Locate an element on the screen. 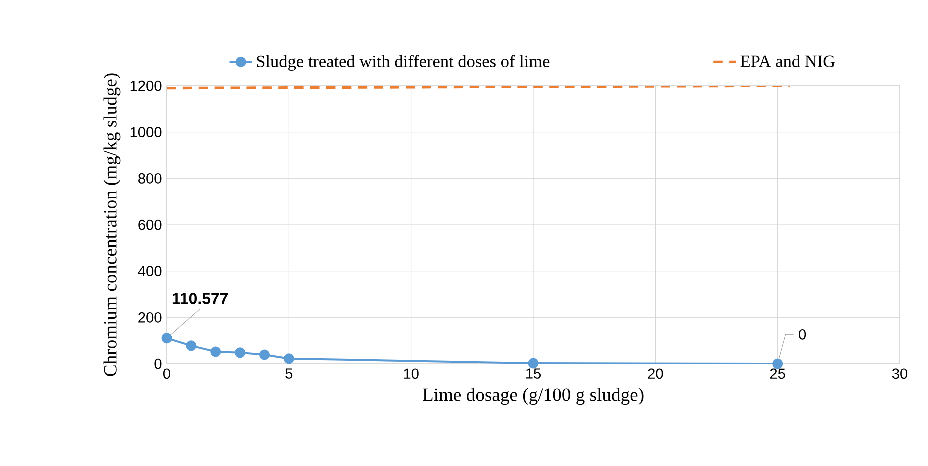  y-axis-title: Chromium concentration (mg/kg sludge) is located at coordinates (112, 225).